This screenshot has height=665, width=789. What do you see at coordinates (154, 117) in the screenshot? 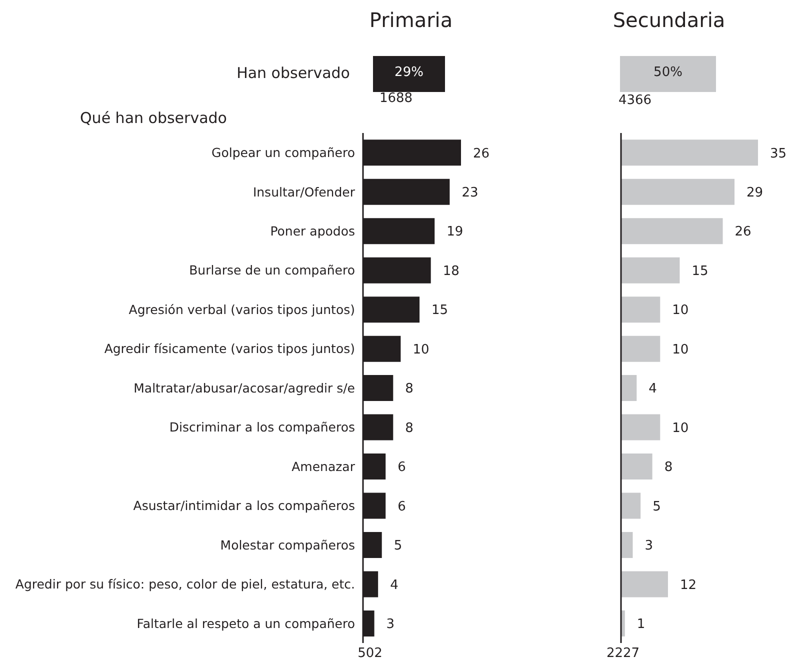
I see `text: Qué han observado` at bounding box center [154, 117].